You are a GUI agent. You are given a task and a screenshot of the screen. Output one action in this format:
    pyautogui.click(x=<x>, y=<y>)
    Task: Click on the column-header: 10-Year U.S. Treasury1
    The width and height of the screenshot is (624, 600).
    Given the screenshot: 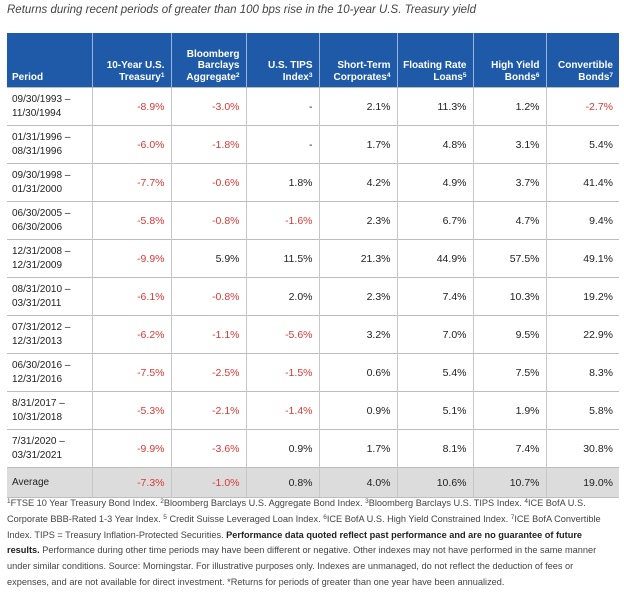 What is the action you would take?
    pyautogui.click(x=131, y=60)
    